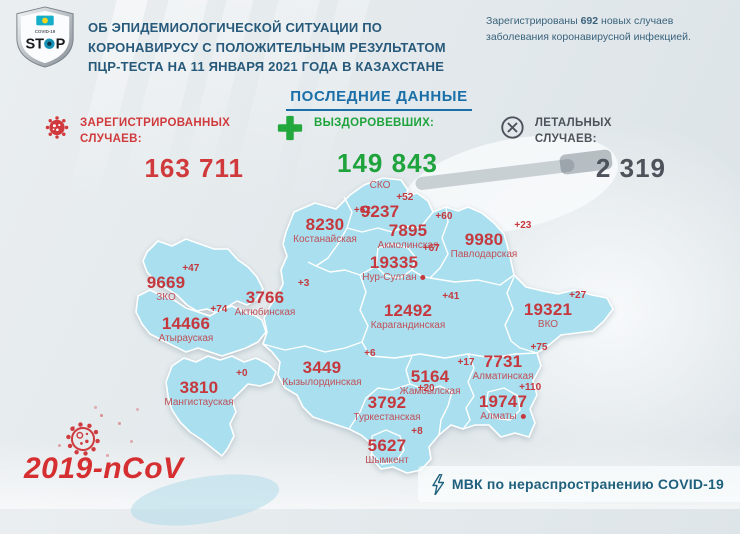  What do you see at coordinates (303, 283) in the screenshot?
I see `region-delta: +3` at bounding box center [303, 283].